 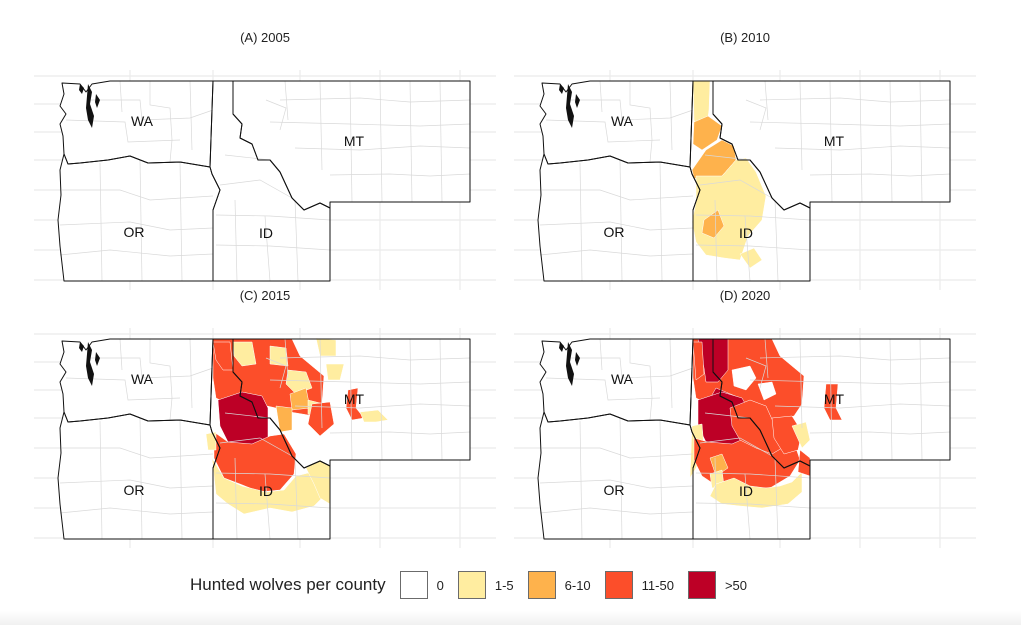 What do you see at coordinates (265, 295) in the screenshot?
I see `panel-title: (C) 2015` at bounding box center [265, 295].